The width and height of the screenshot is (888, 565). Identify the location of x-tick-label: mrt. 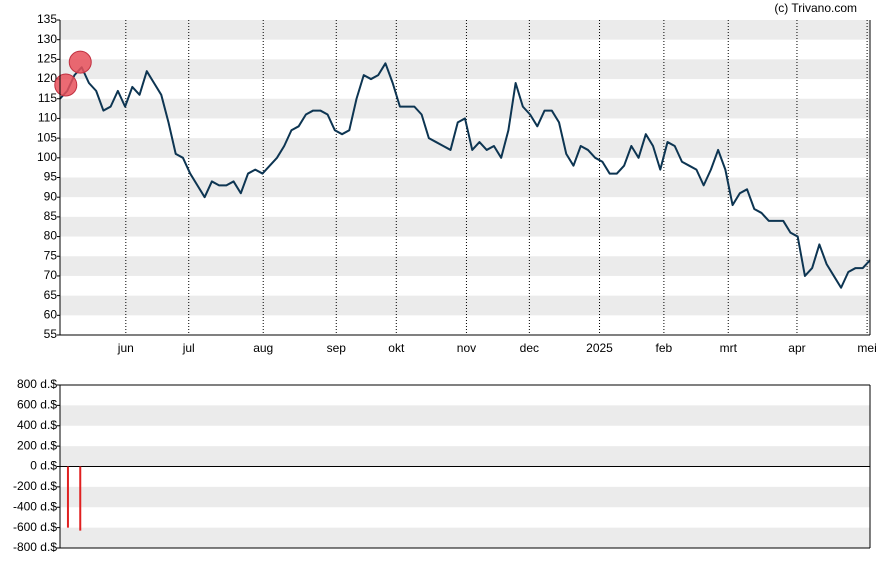
(729, 348).